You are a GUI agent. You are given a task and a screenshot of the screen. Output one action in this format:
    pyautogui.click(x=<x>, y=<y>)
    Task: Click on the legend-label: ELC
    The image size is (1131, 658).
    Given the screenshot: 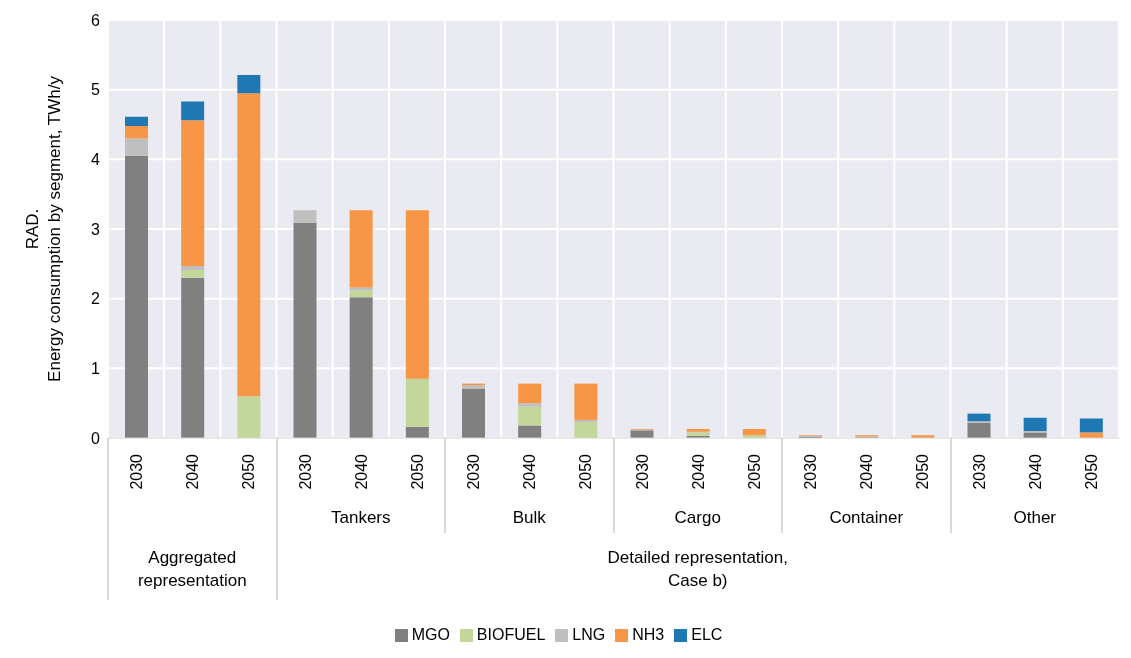 What is the action you would take?
    pyautogui.click(x=707, y=634)
    